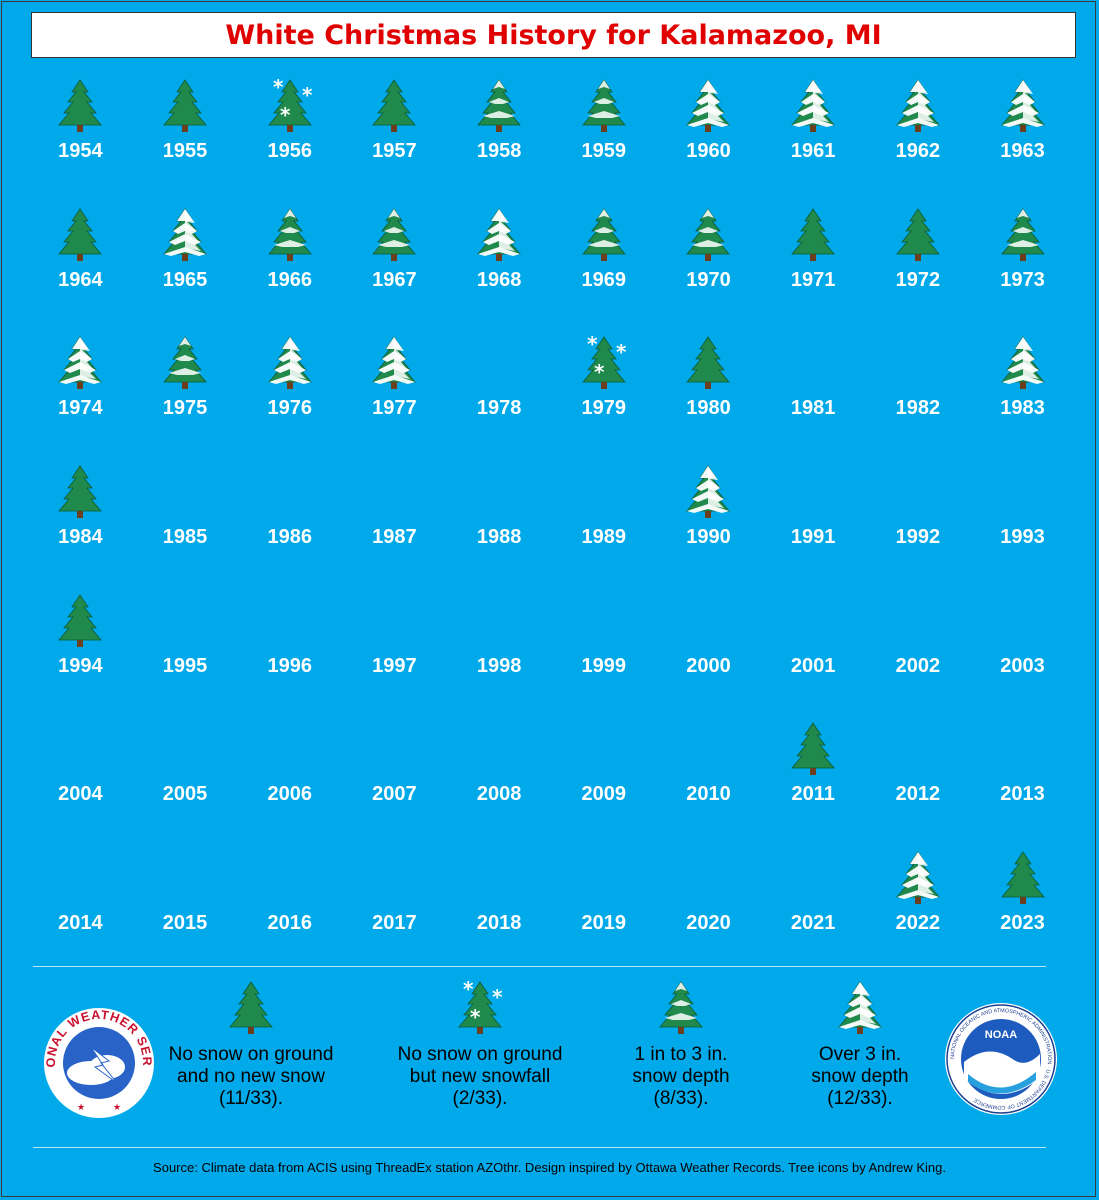  What do you see at coordinates (918, 779) in the screenshot?
I see `year-cell: 2012` at bounding box center [918, 779].